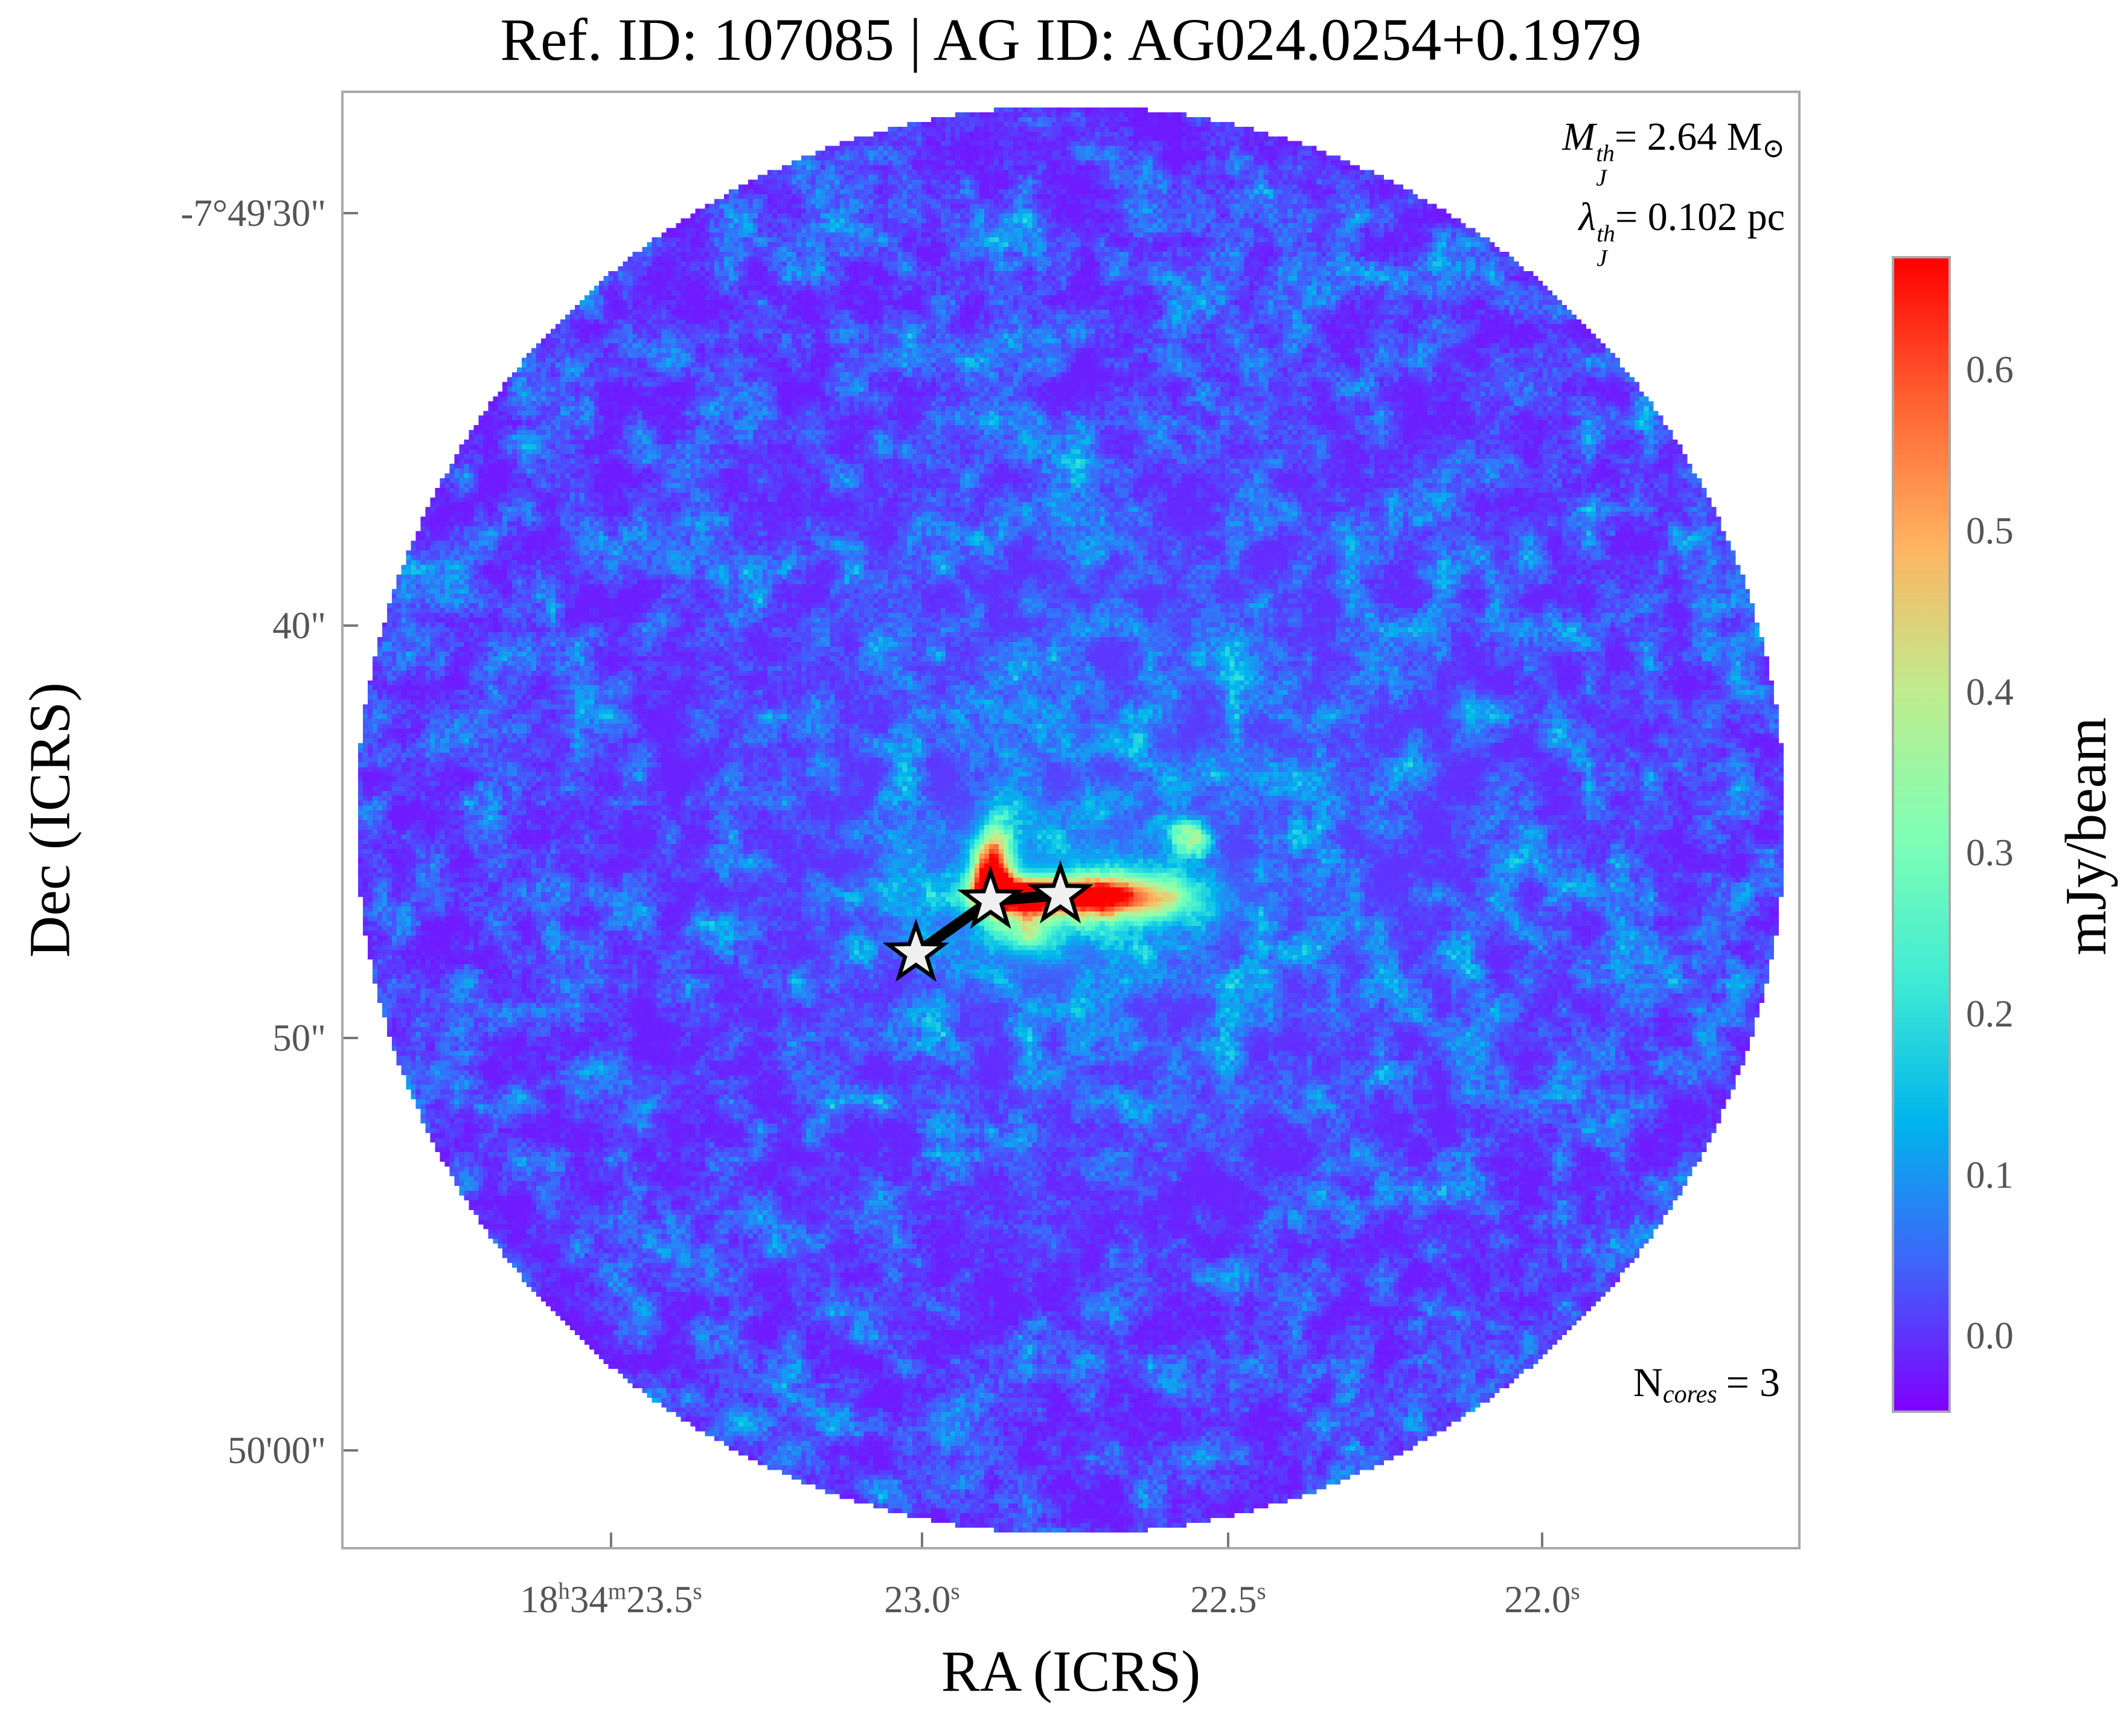 Image resolution: width=2123 pixels, height=1736 pixels. What do you see at coordinates (1689, 1394) in the screenshot?
I see `ncores-sub: cores` at bounding box center [1689, 1394].